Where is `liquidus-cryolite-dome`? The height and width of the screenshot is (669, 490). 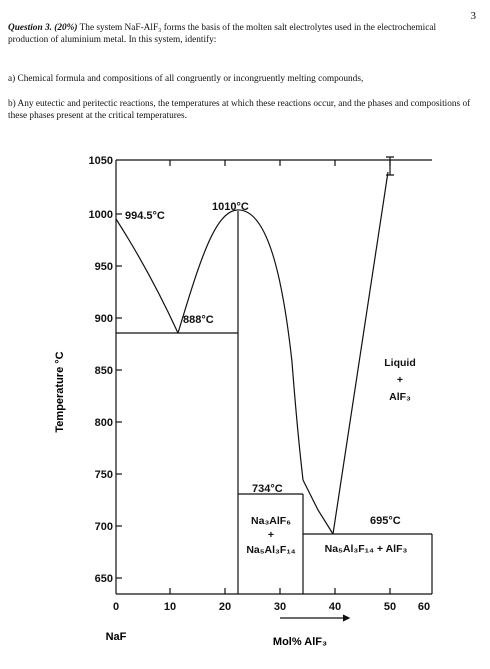
liquidus-cryolite-dome is located at coordinates (240, 345).